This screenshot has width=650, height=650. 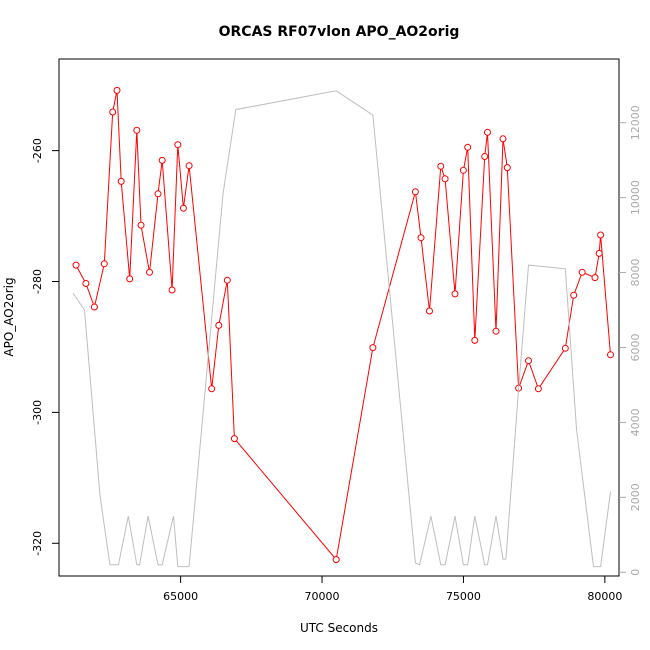 What do you see at coordinates (180, 596) in the screenshot?
I see `x-tick-label: 65000` at bounding box center [180, 596].